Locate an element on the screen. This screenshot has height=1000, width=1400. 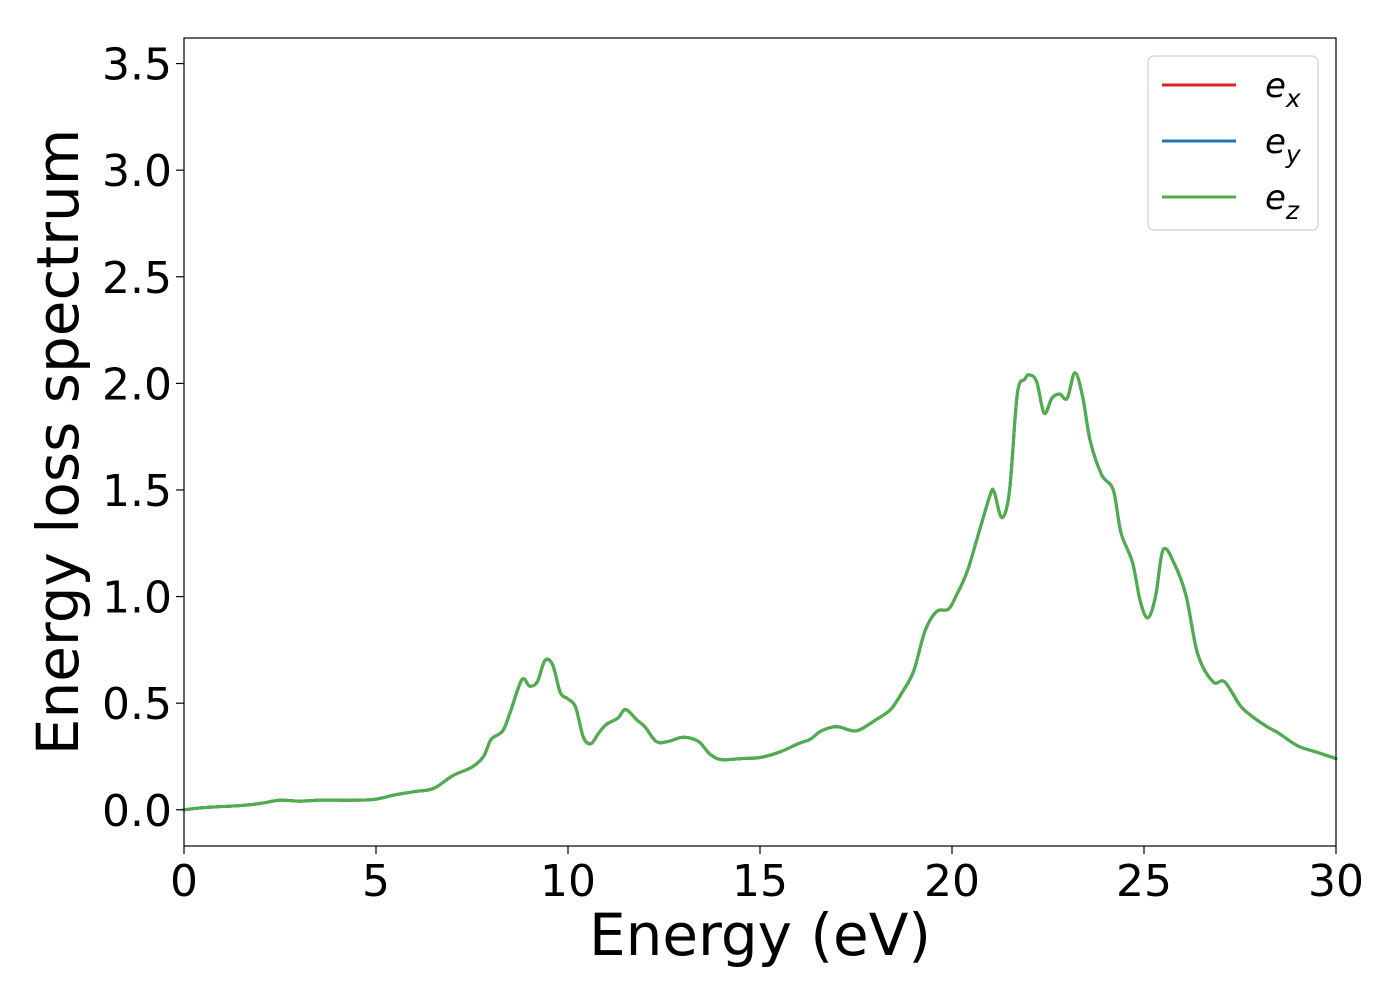
y-axis-title: Energy loss spectrum is located at coordinates (58, 442).